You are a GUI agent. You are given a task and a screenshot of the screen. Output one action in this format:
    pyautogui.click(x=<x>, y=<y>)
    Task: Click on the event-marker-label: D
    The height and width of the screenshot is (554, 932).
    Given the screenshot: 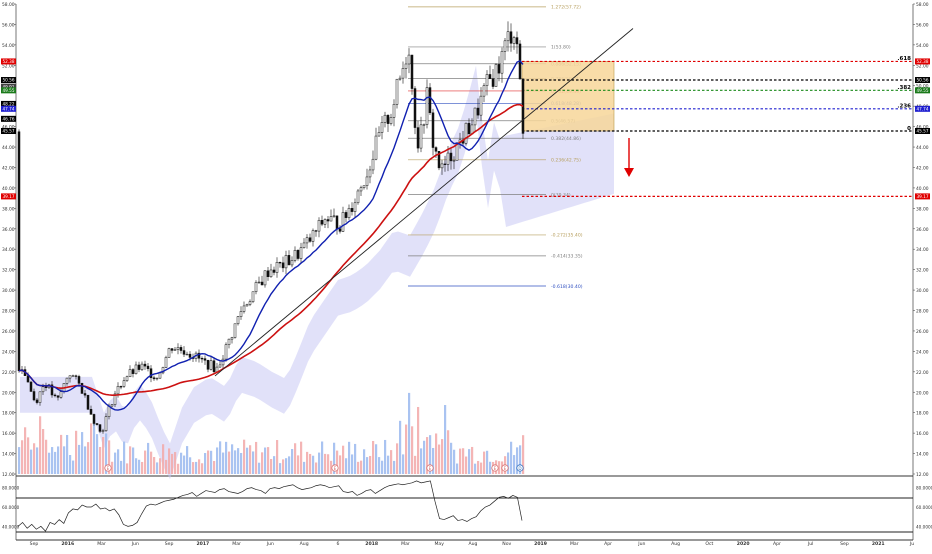 What is the action you would take?
    pyautogui.click(x=519, y=468)
    